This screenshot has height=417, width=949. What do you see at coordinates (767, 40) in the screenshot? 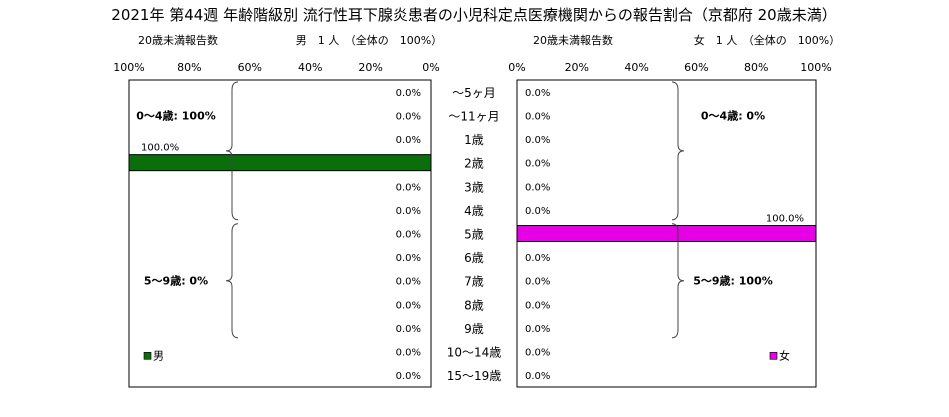
I see `female-header: 女 1 人 （全体の 100%）` at bounding box center [767, 40].